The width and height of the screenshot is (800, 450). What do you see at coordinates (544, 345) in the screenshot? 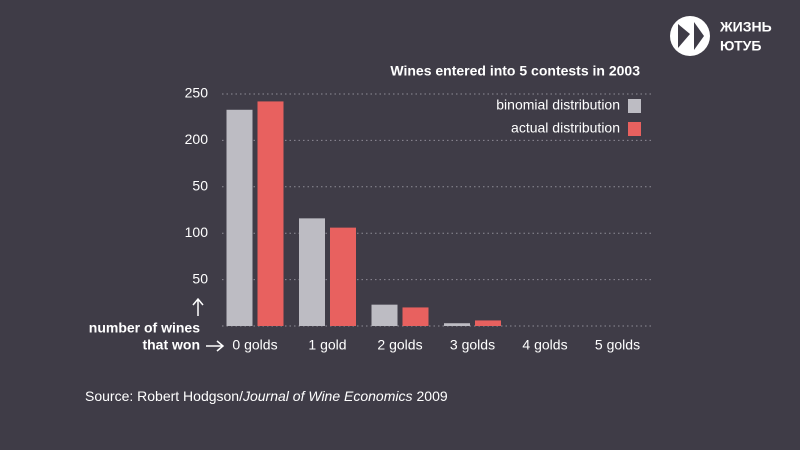
I see `x-tick-label: 4 golds` at bounding box center [544, 345].